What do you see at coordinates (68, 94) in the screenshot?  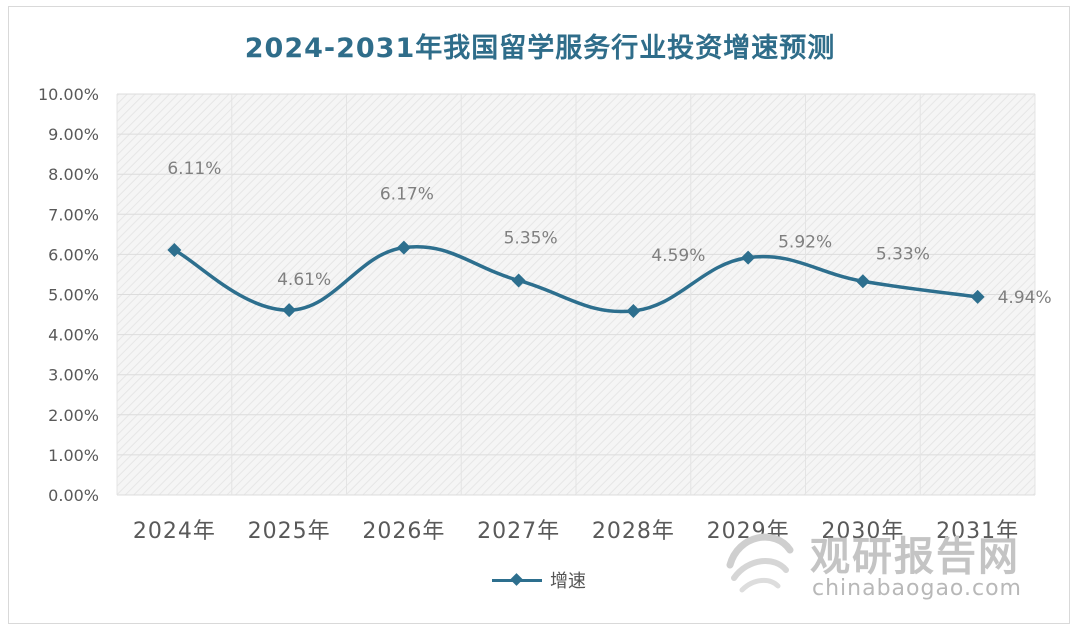 I see `y-tick-label: 10.00%` at bounding box center [68, 94].